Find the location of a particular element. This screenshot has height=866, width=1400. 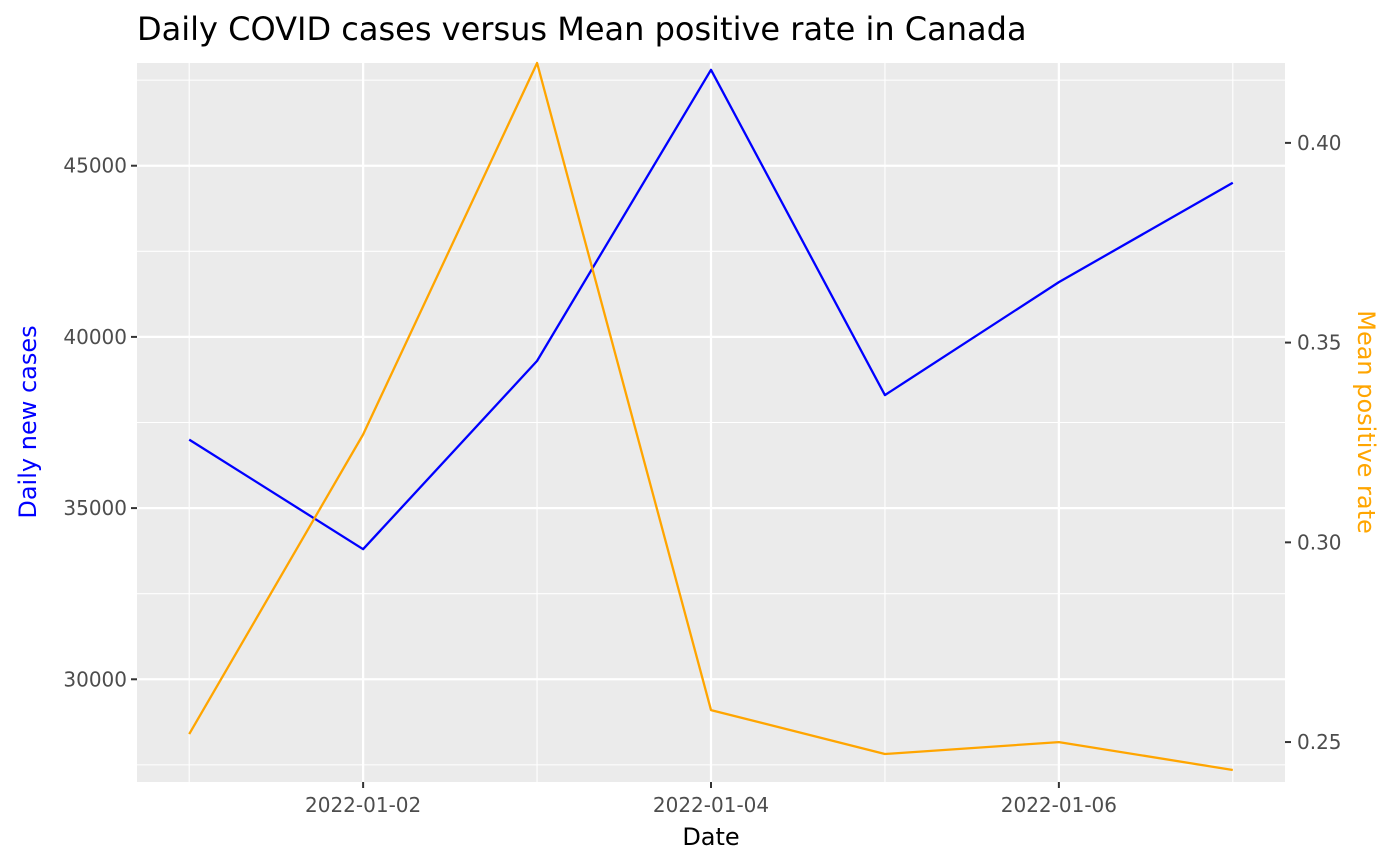

right-y-axis: 0.25 0.30 0.35 0.40 is located at coordinates (1313, 442).